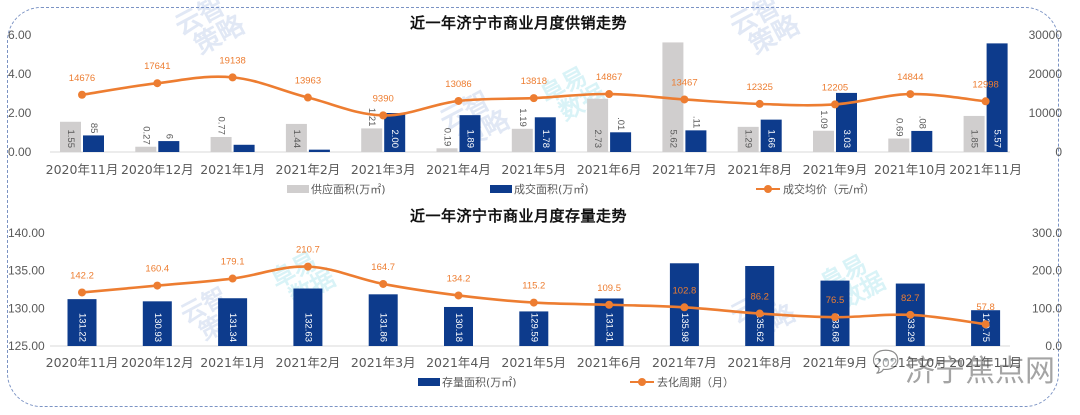  What do you see at coordinates (815, 189) in the screenshot?
I see `legend-avg-price: 成交均价（元/㎡）` at bounding box center [815, 189].